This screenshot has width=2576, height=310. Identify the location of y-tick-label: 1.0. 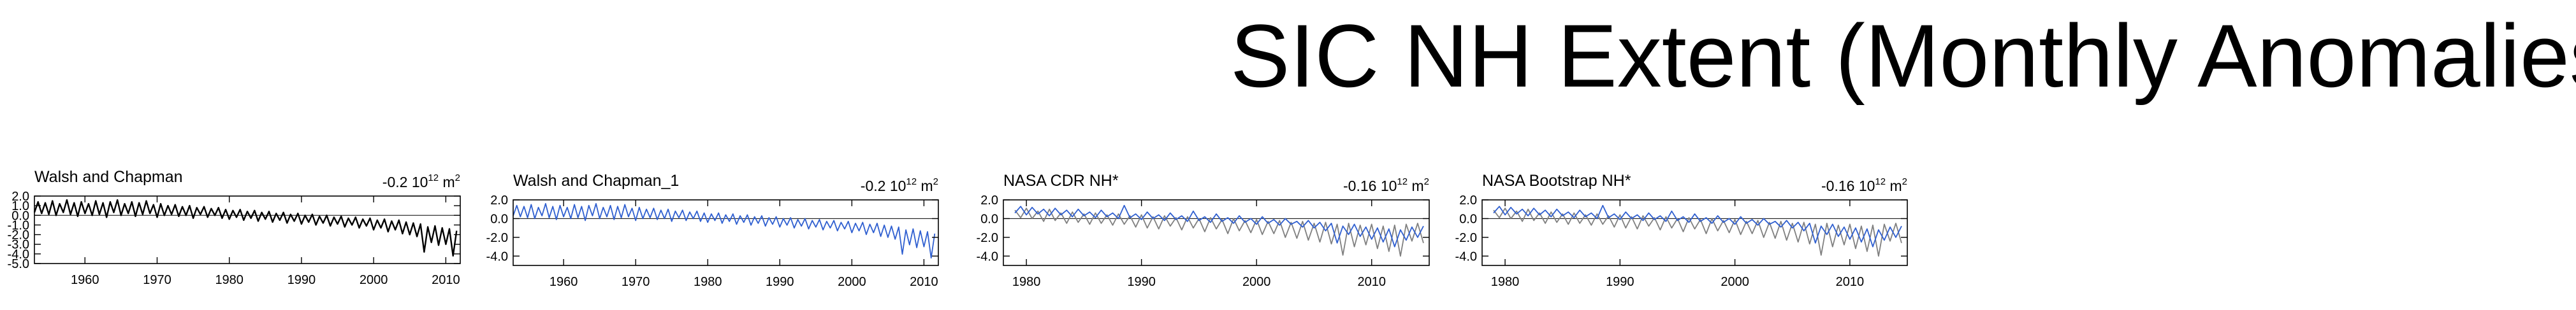
(20, 206).